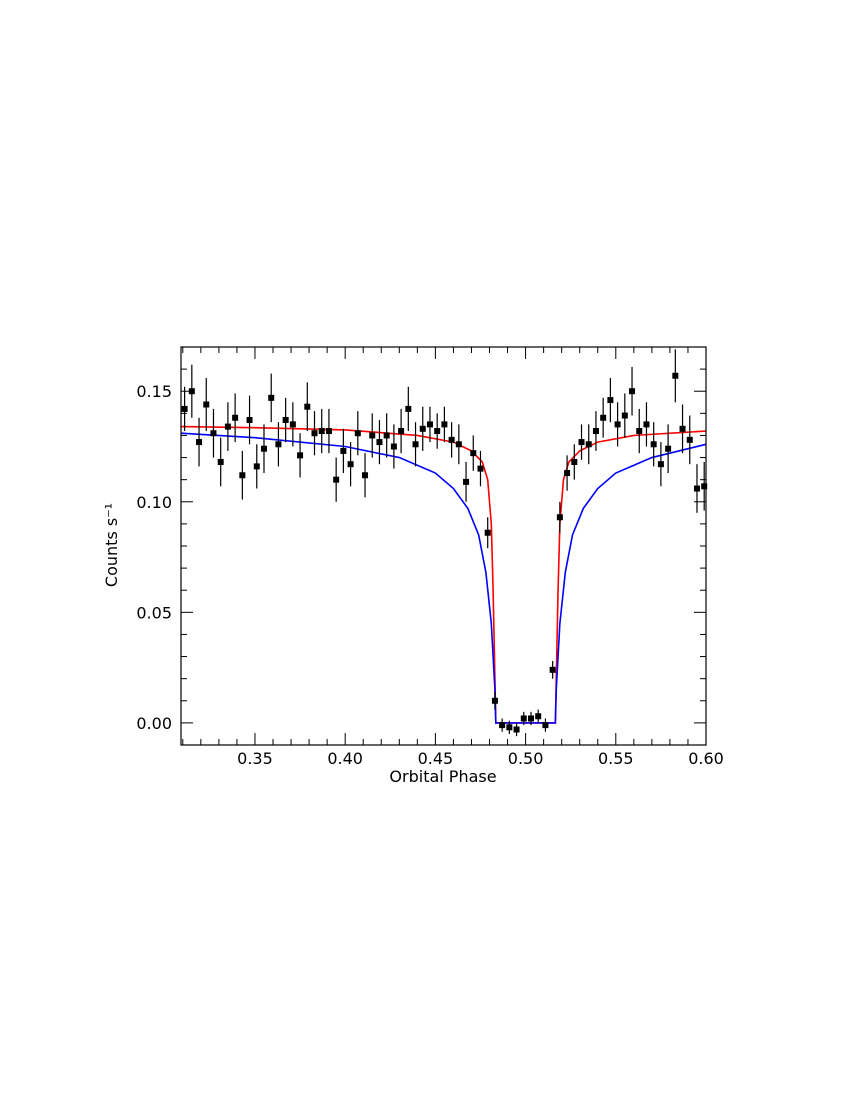 Image resolution: width=850 pixels, height=1100 pixels. I want to click on x-tick-label: 0.40, so click(345, 758).